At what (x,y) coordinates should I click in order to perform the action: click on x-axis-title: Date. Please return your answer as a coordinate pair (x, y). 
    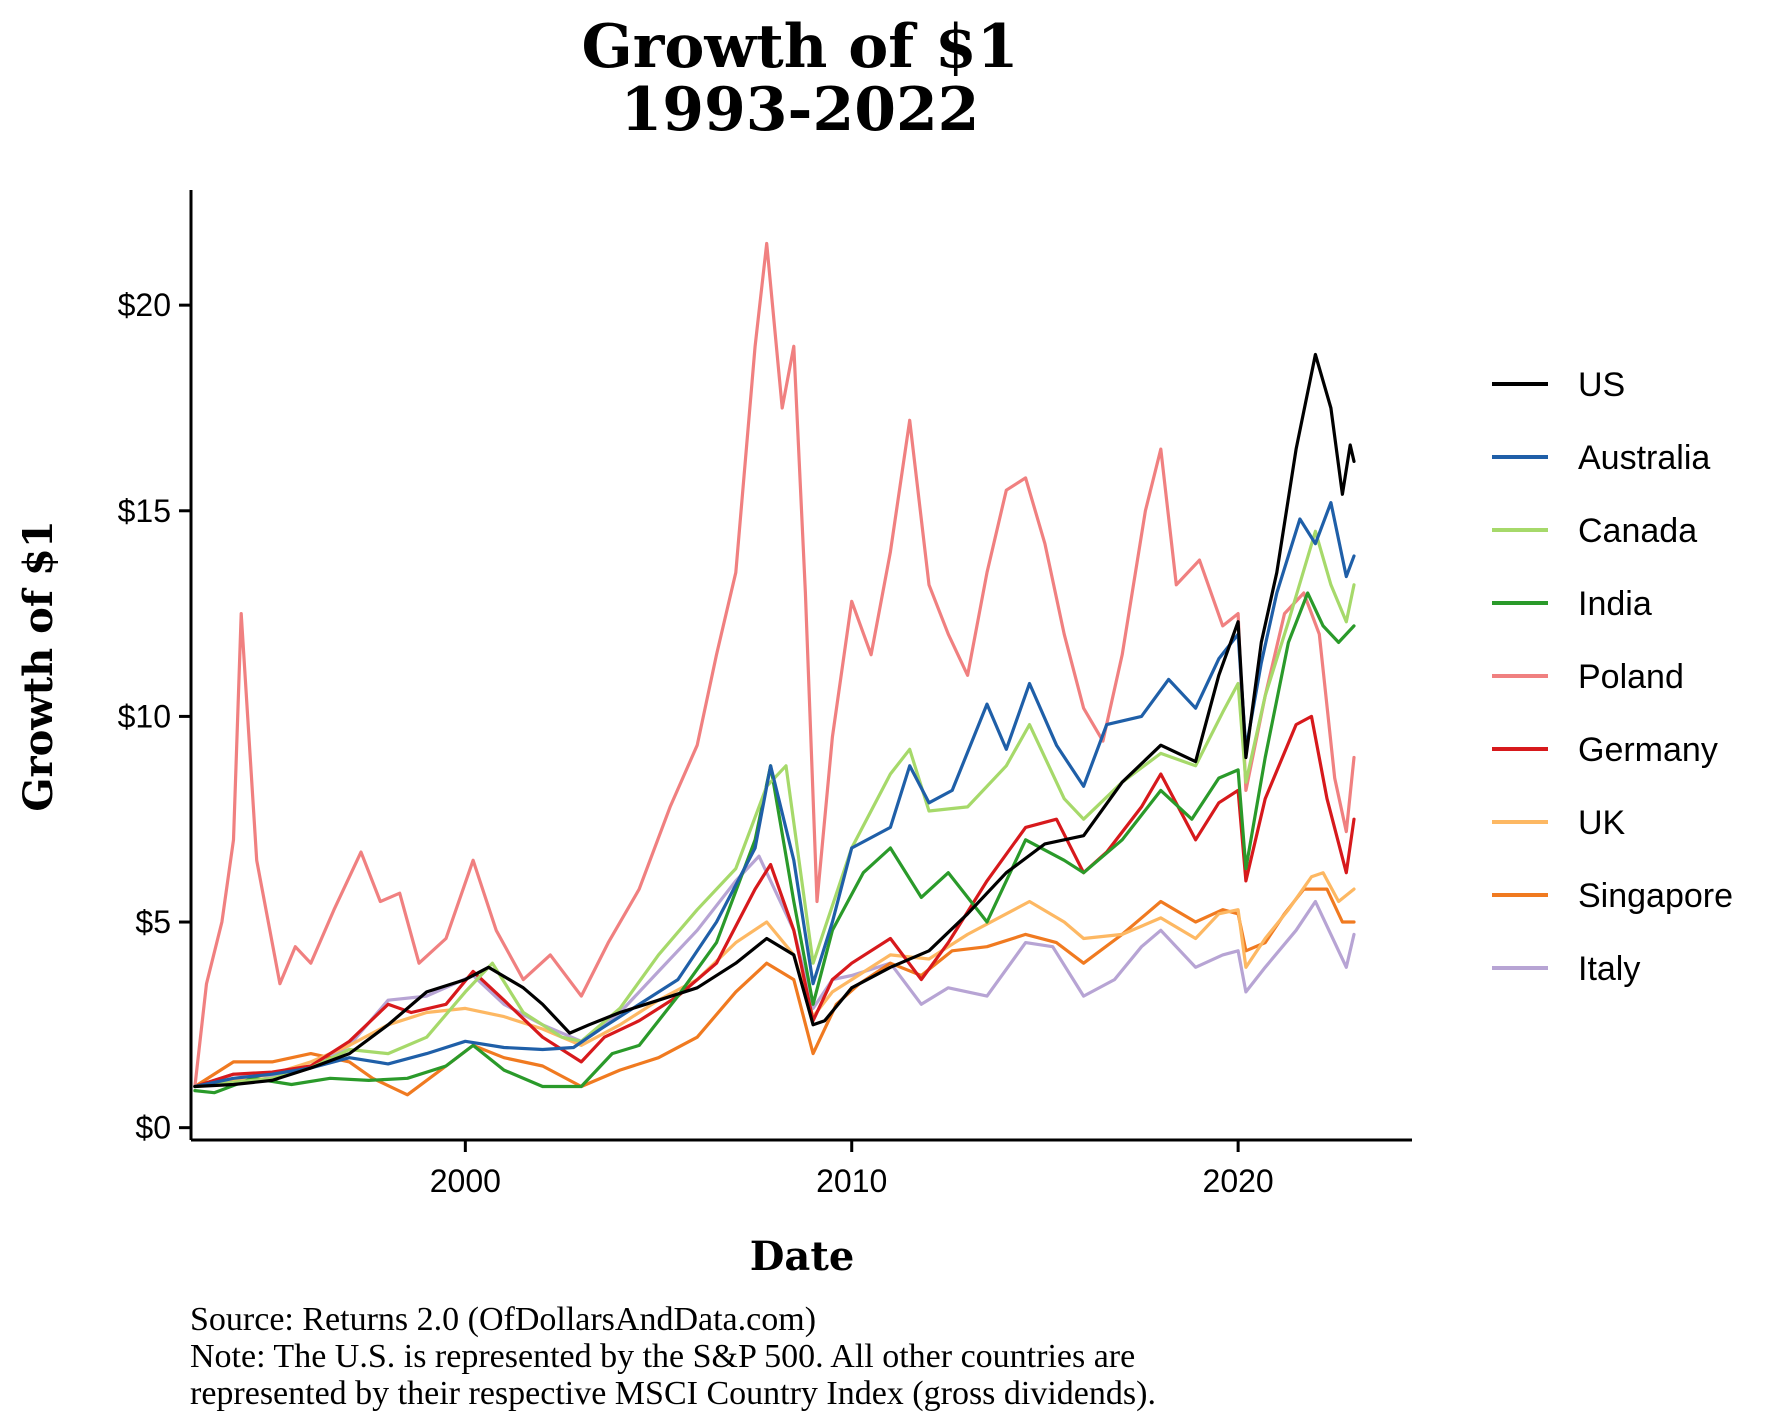
    Looking at the image, I should click on (802, 1256).